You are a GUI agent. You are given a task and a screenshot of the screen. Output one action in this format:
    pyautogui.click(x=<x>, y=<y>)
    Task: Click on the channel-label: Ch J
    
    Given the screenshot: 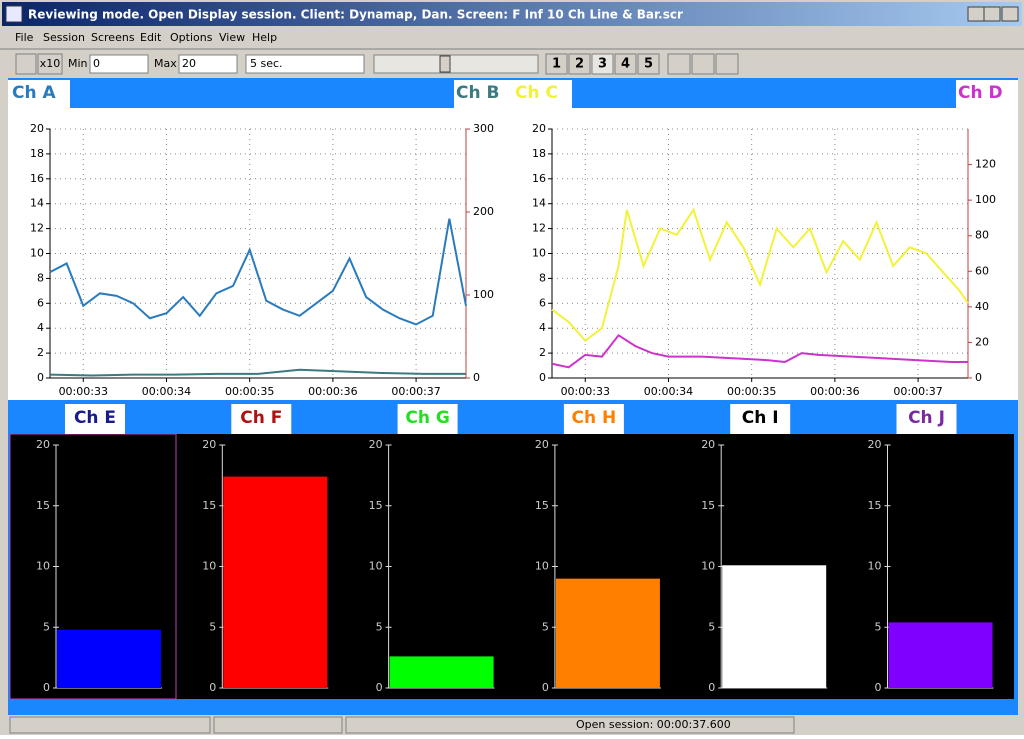 What is the action you would take?
    pyautogui.click(x=926, y=418)
    